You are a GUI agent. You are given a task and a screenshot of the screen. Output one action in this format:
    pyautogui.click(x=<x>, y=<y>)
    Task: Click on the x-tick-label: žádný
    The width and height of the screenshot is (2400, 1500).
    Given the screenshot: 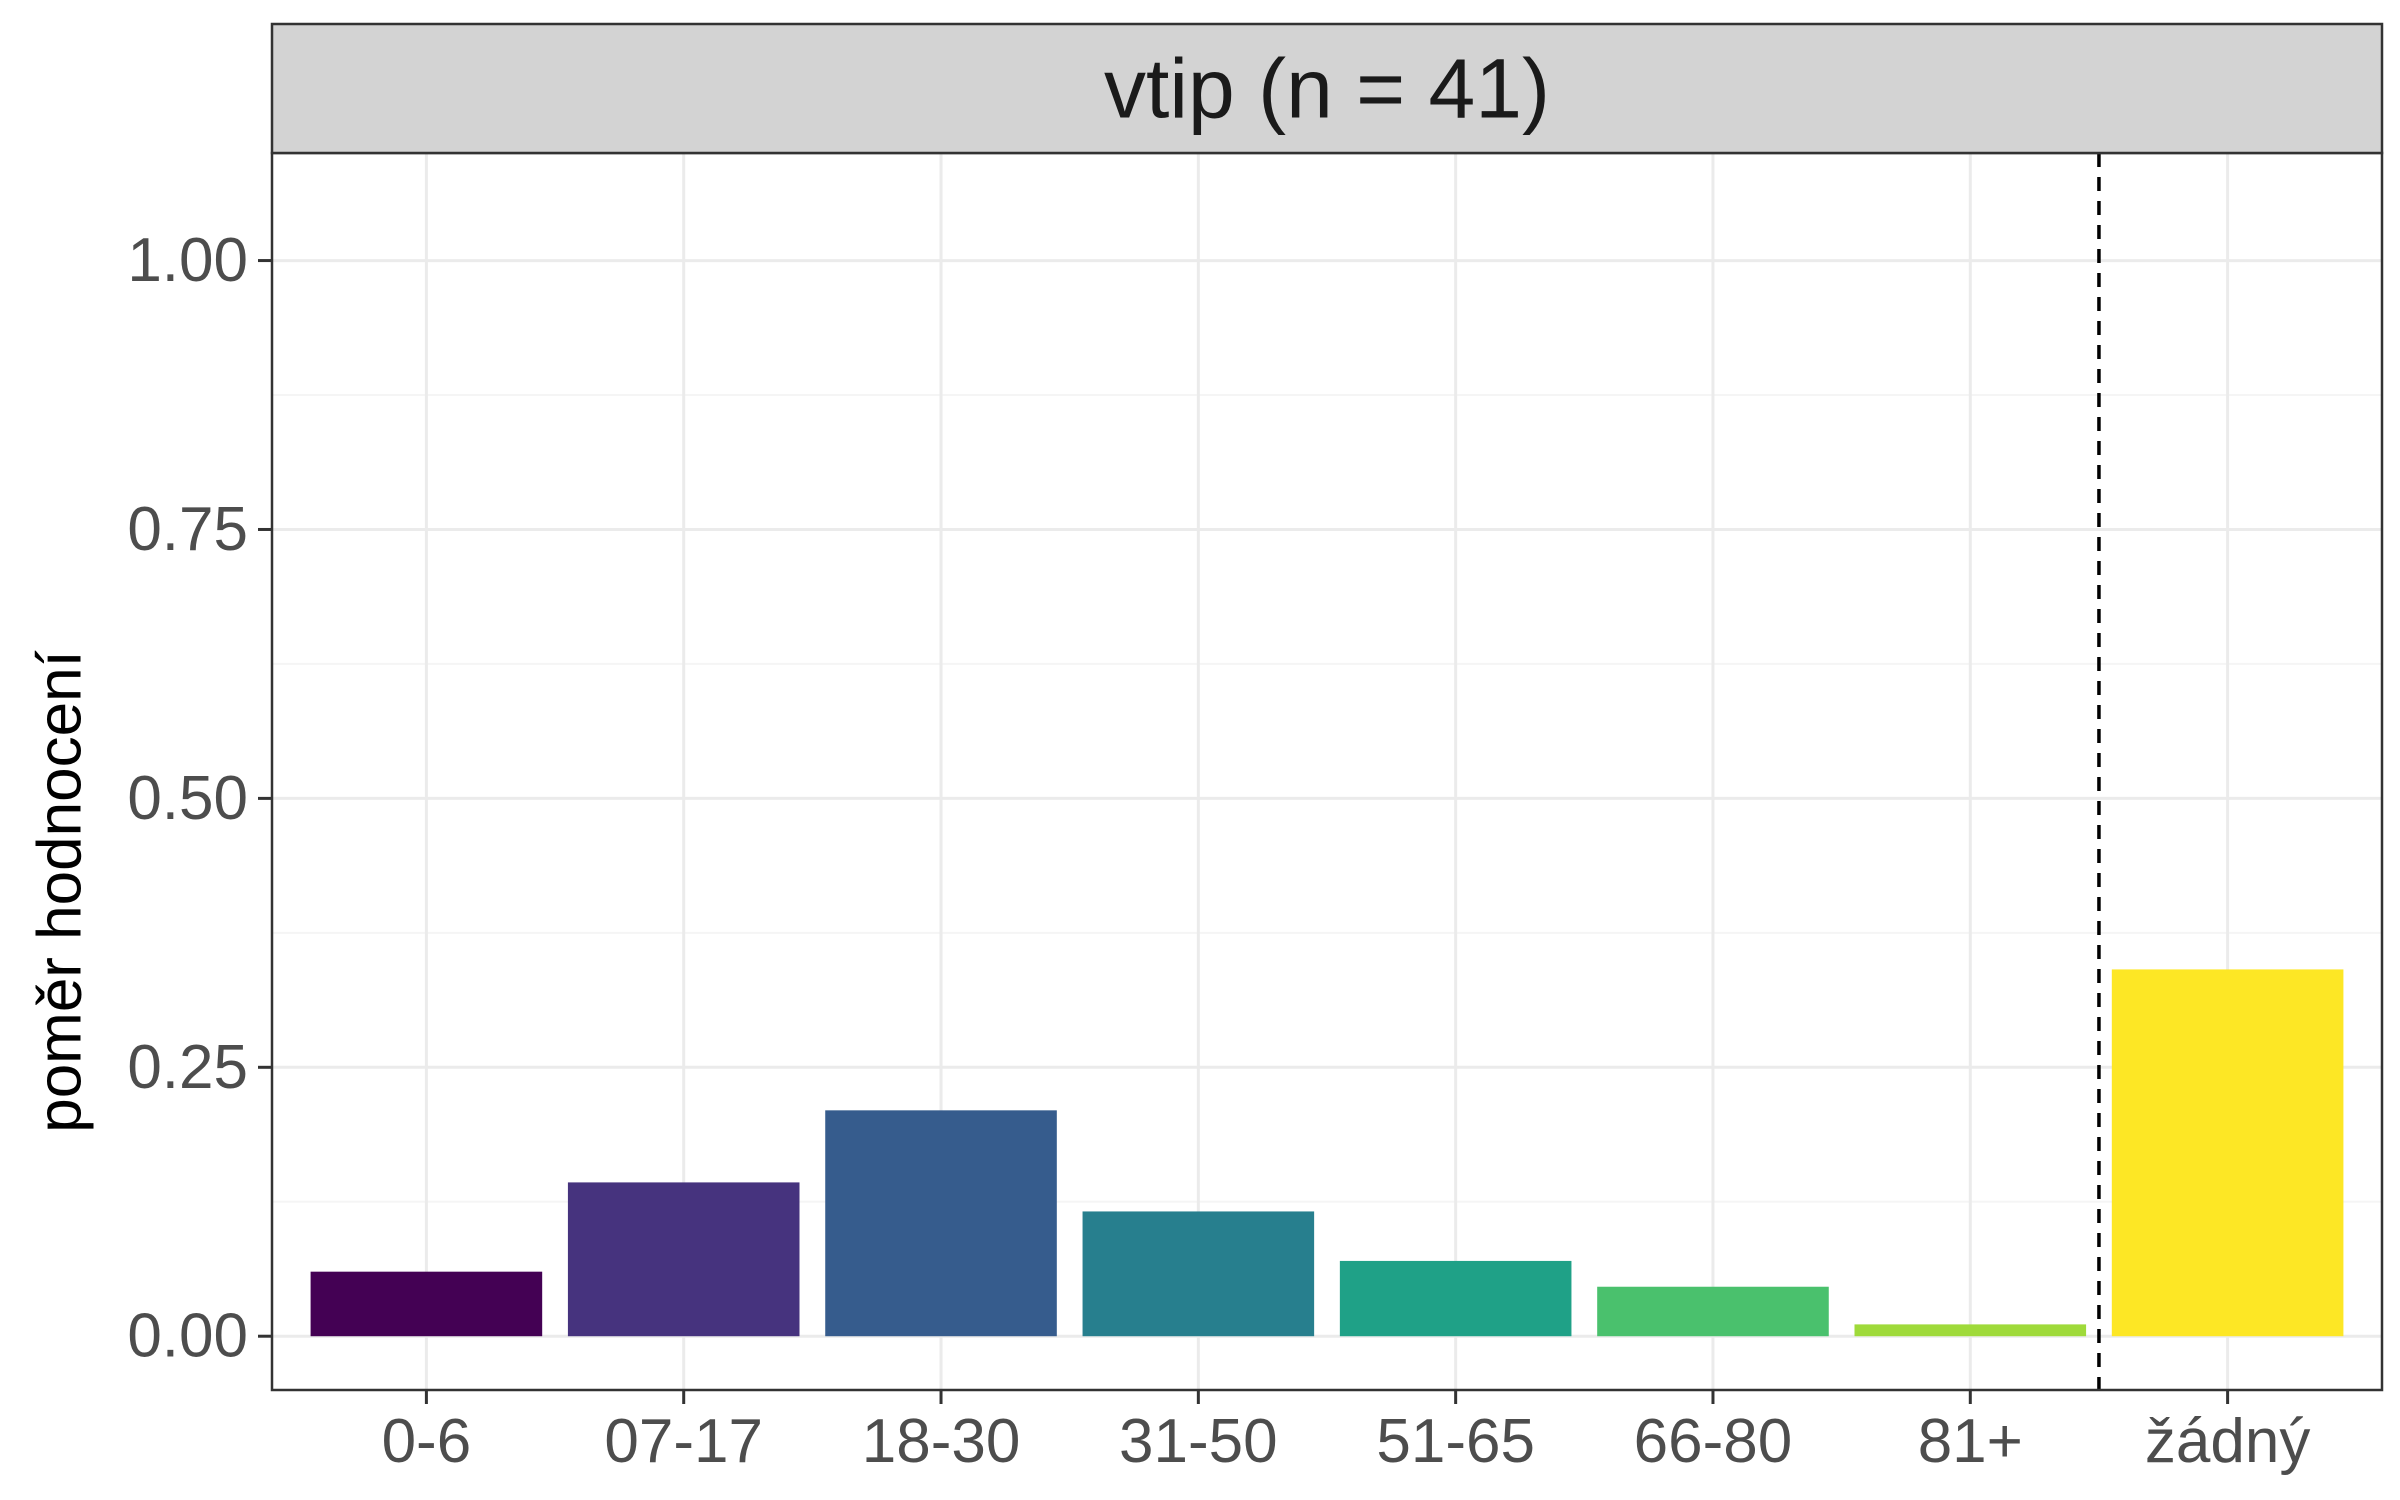 What is the action you would take?
    pyautogui.click(x=2227, y=1441)
    